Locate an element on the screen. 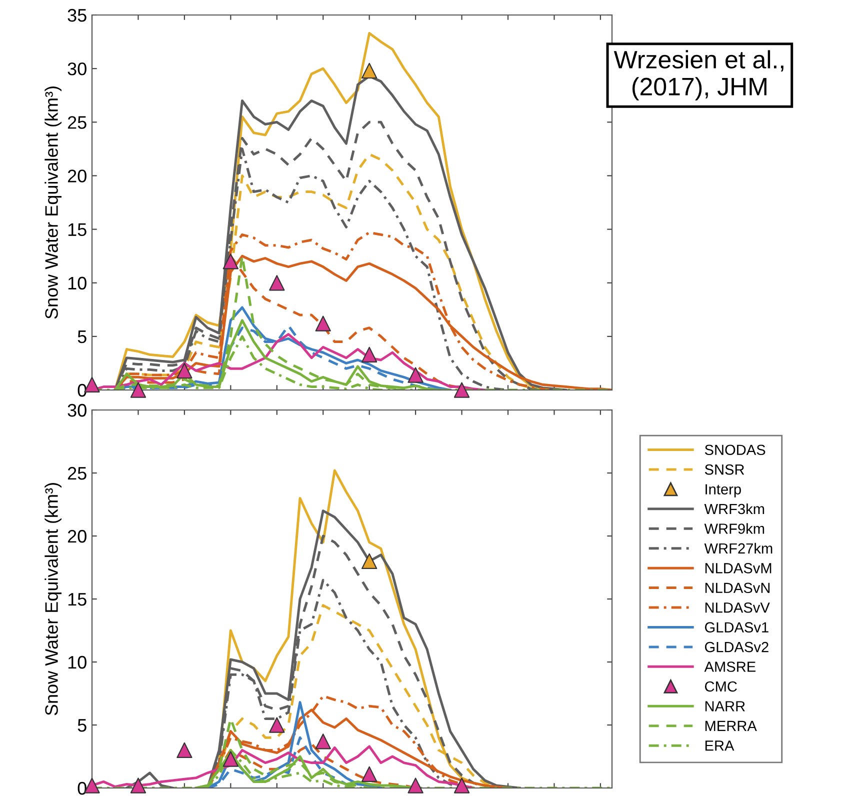 This screenshot has height=801, width=843. legend-label: SNSR is located at coordinates (724, 469).